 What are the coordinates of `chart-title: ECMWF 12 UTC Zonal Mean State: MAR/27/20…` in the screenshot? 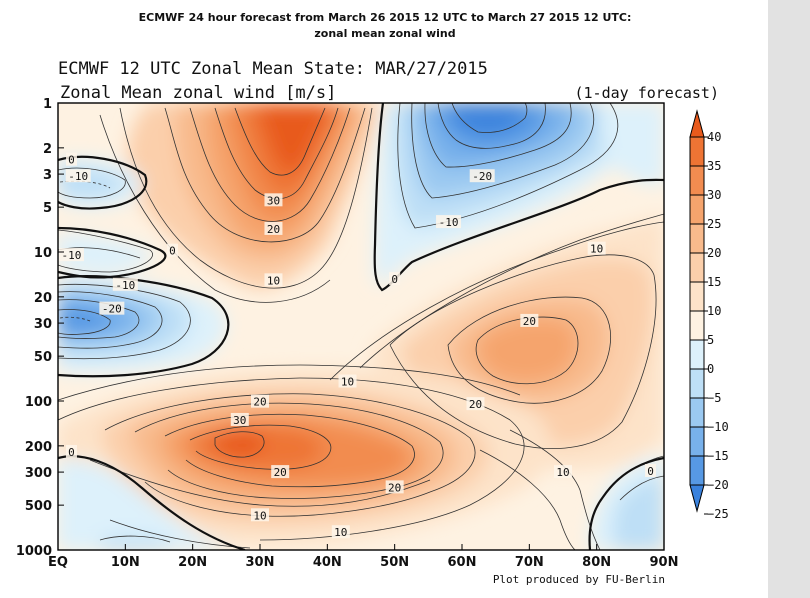 It's located at (273, 69).